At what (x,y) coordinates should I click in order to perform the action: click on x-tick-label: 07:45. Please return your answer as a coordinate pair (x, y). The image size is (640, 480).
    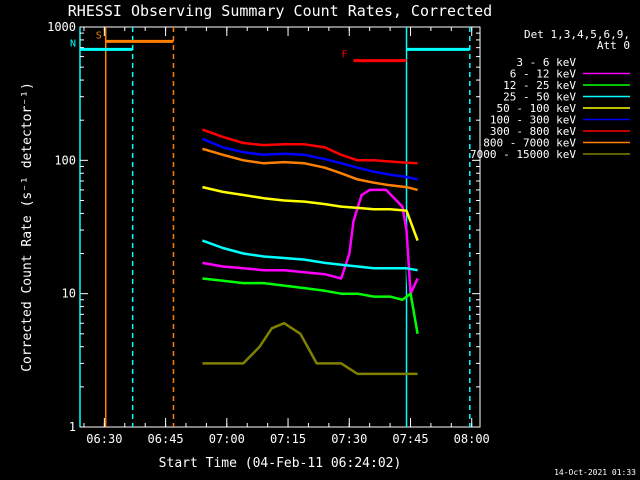
    Looking at the image, I should click on (410, 439).